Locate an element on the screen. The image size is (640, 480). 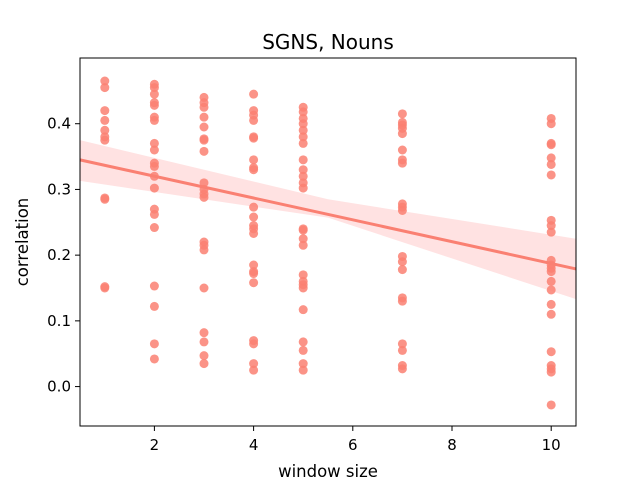
y-tick-label: 0.1 is located at coordinates (59, 321).